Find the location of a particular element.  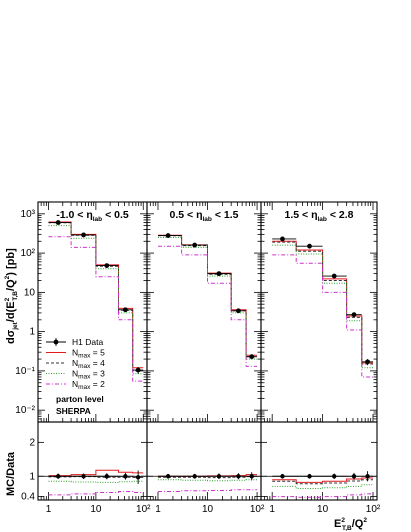

y-axis-label-ratio: MC/Data is located at coordinates (11, 473).